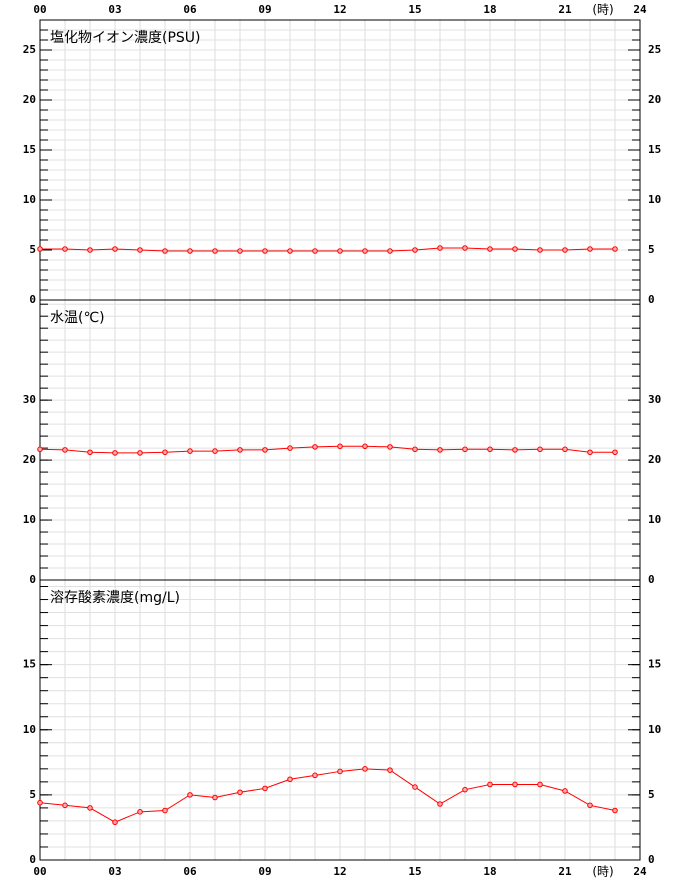 The height and width of the screenshot is (880, 680). Describe the element at coordinates (654, 149) in the screenshot. I see `y-tick-label-right: 15` at that location.